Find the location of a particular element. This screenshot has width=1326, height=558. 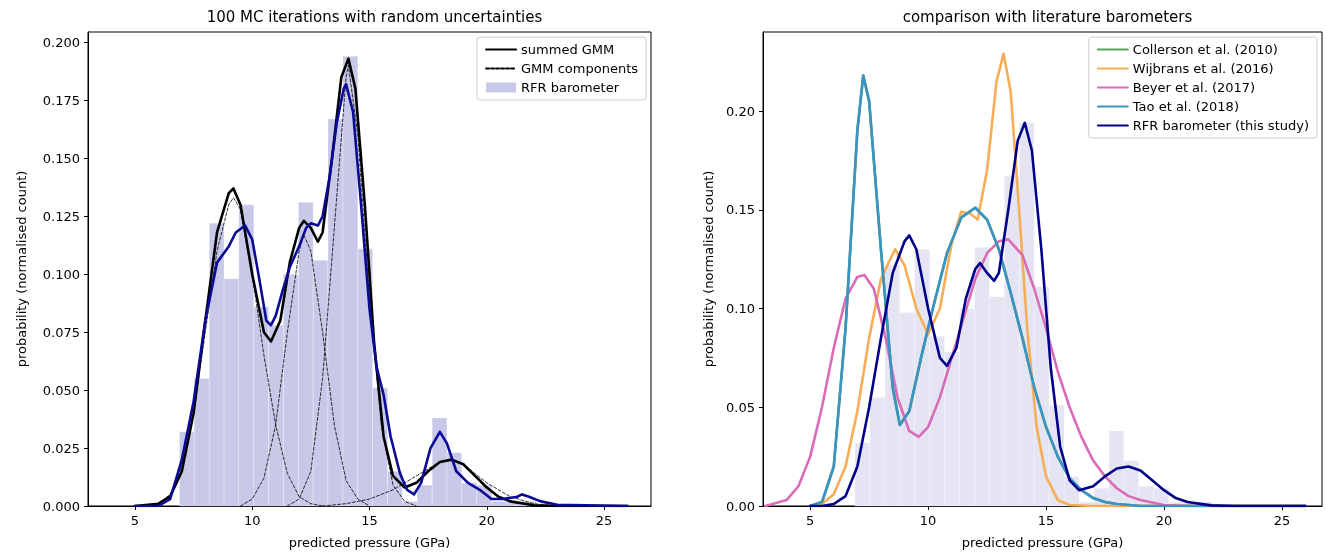

y-tick-label: 0.050 is located at coordinates (61, 390).